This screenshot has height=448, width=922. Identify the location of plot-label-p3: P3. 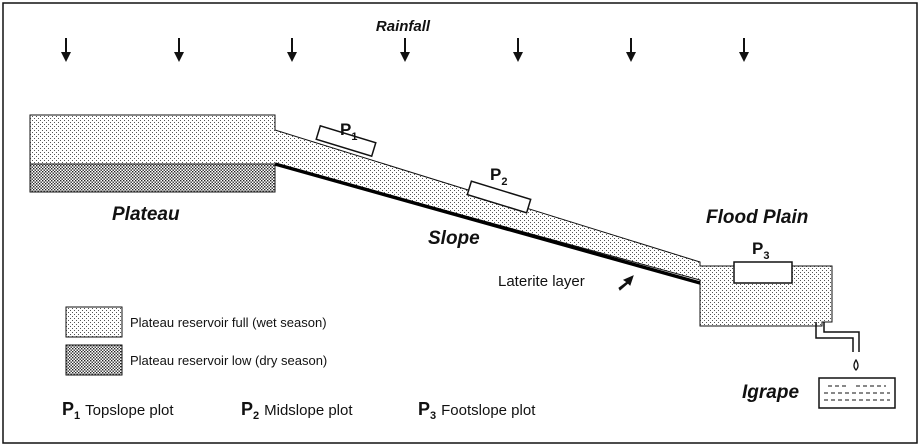
(760, 250).